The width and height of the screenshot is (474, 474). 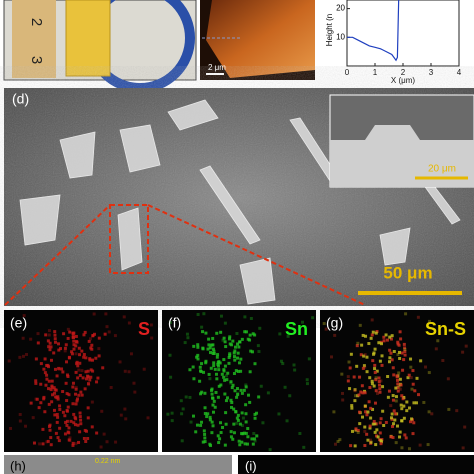 I want to click on ruler, so click(x=34, y=39).